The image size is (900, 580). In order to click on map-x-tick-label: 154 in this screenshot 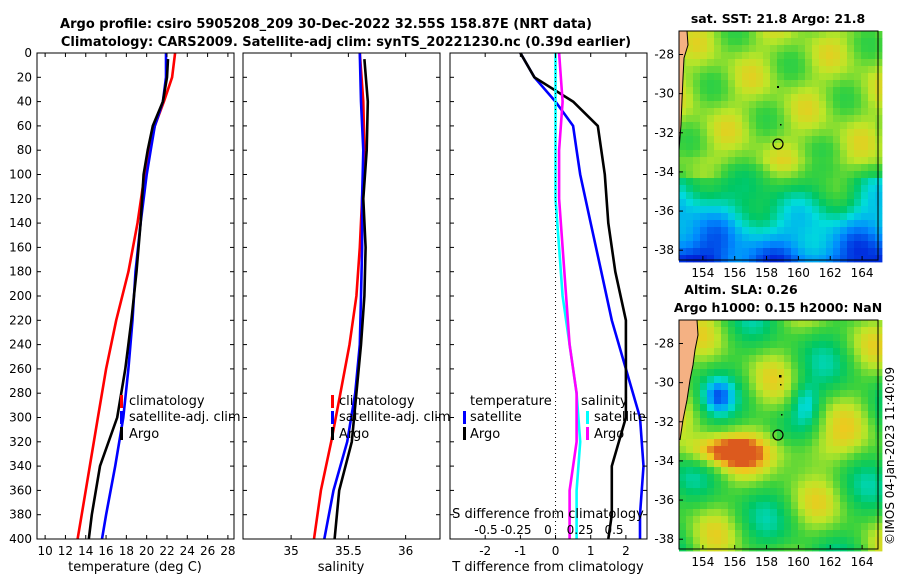, I will do `click(702, 273)`.